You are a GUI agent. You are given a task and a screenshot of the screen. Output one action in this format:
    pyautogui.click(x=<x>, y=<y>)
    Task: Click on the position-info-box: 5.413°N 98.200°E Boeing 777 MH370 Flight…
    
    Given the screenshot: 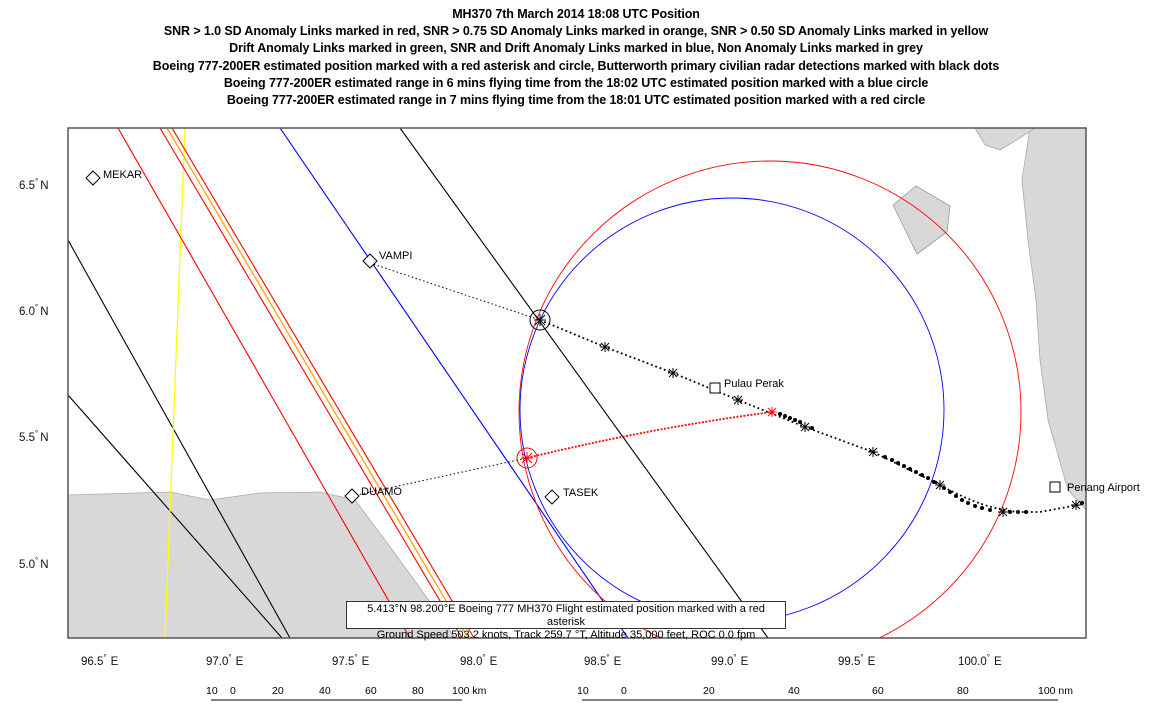 What is the action you would take?
    pyautogui.click(x=566, y=621)
    